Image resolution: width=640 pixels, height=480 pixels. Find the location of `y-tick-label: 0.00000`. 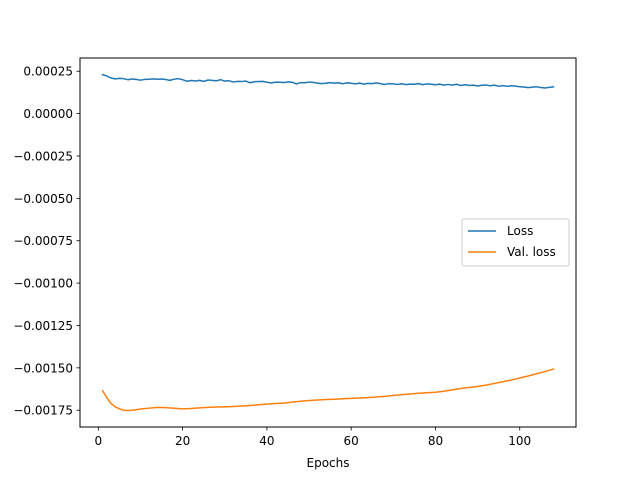

y-tick-label: 0.00000 is located at coordinates (48, 114).